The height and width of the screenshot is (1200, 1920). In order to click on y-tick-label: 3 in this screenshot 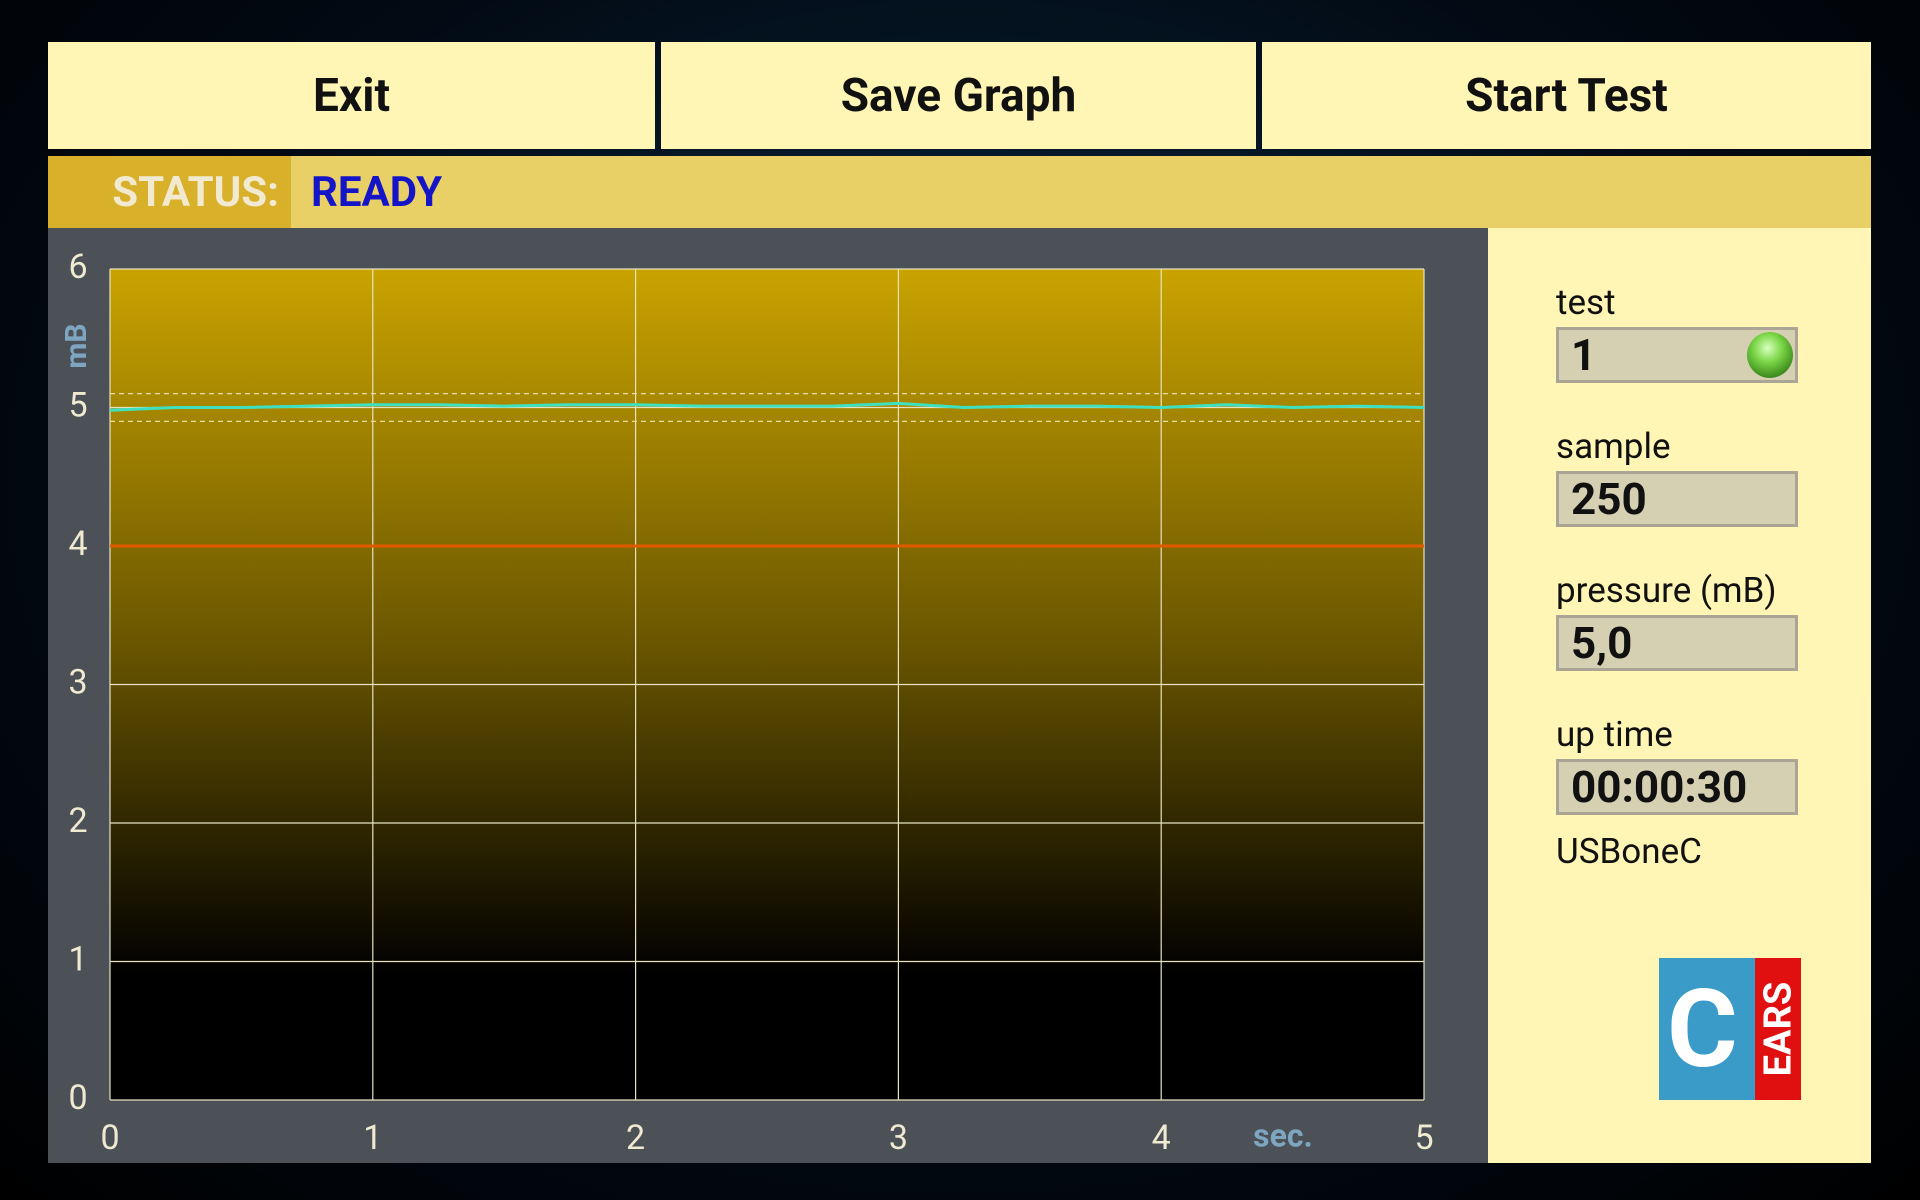, I will do `click(77, 682)`.